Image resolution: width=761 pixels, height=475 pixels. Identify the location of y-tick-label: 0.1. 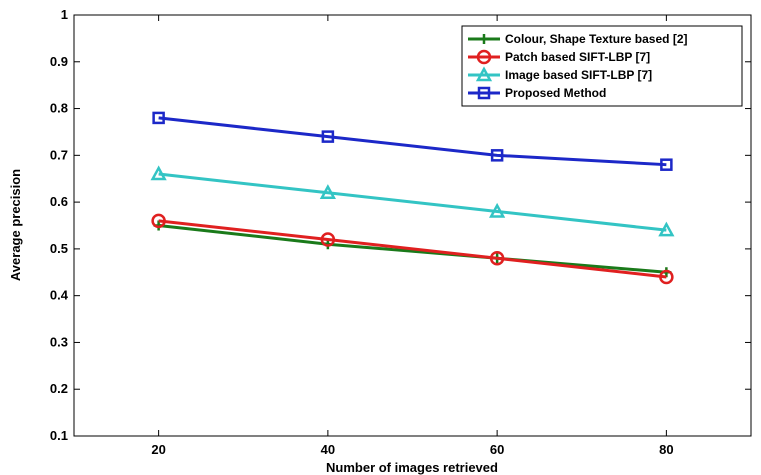
(59, 435).